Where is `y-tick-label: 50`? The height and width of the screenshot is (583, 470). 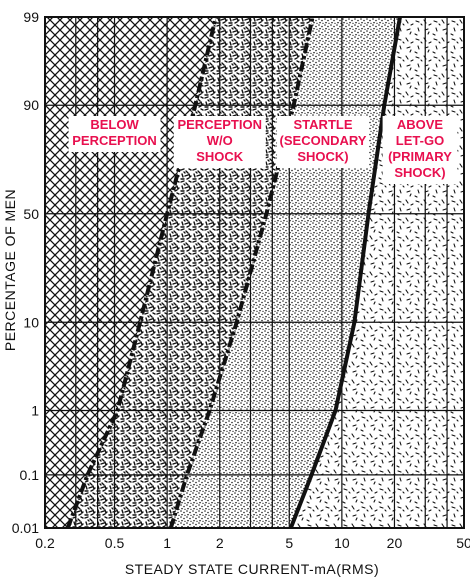 y-tick-label: 50 is located at coordinates (31, 214).